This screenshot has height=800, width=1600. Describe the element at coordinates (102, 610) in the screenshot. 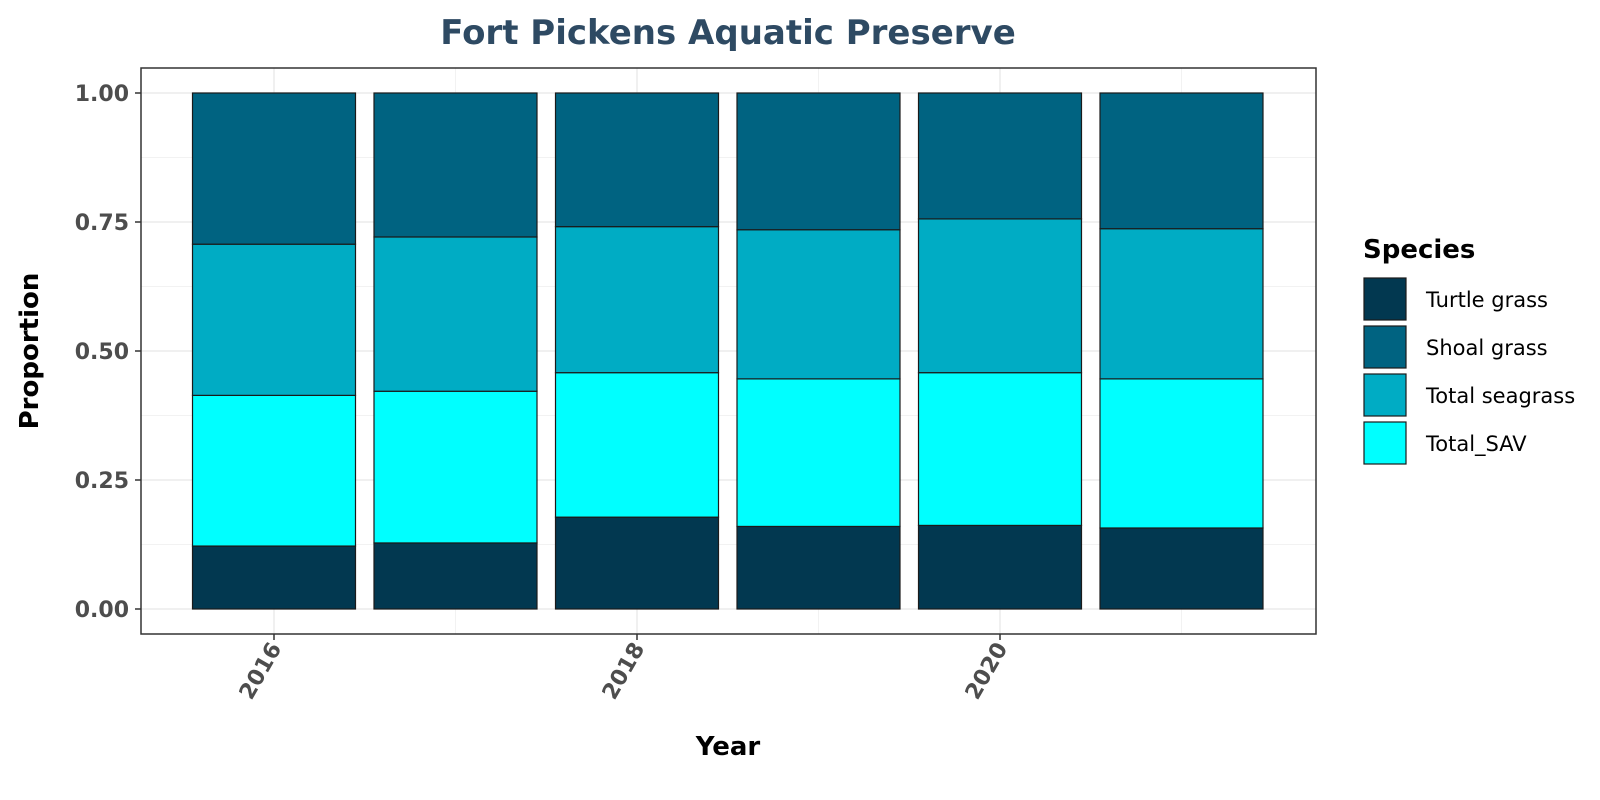

I see `y-tick-label: 0.00` at that location.